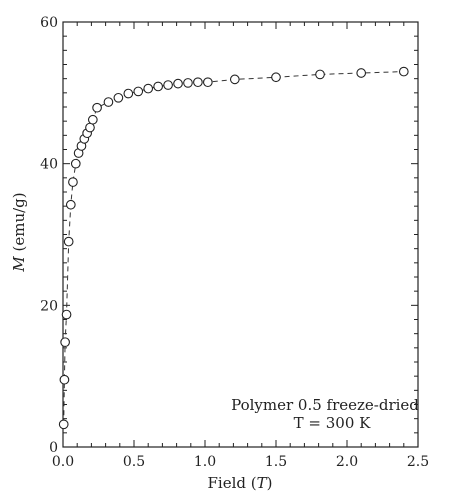 This screenshot has width=464, height=497. I want to click on x-tick-label: 1.5, so click(276, 462).